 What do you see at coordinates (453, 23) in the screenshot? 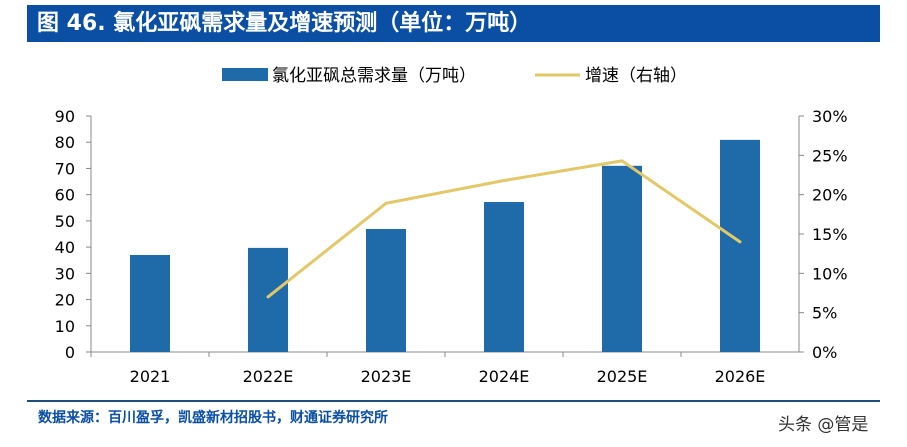
I see `chart-title: 图 46. 氯化亚砜需求量及增速预测（单位：万吨）` at bounding box center [453, 23].